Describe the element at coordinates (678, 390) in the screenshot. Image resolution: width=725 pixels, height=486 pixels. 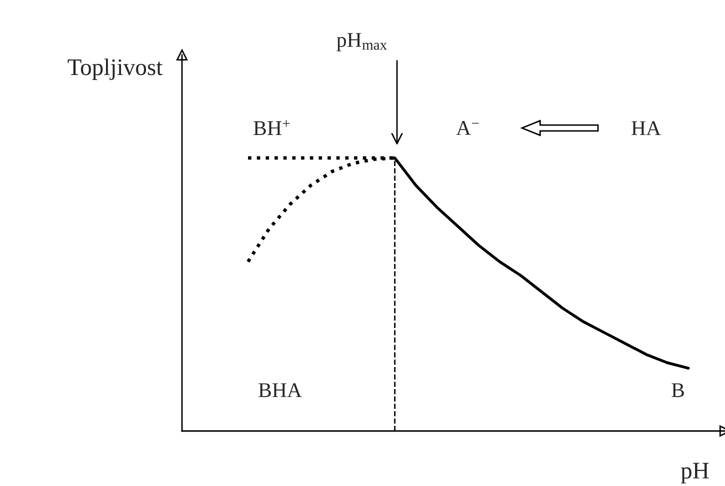
I see `annotation: B` at that location.